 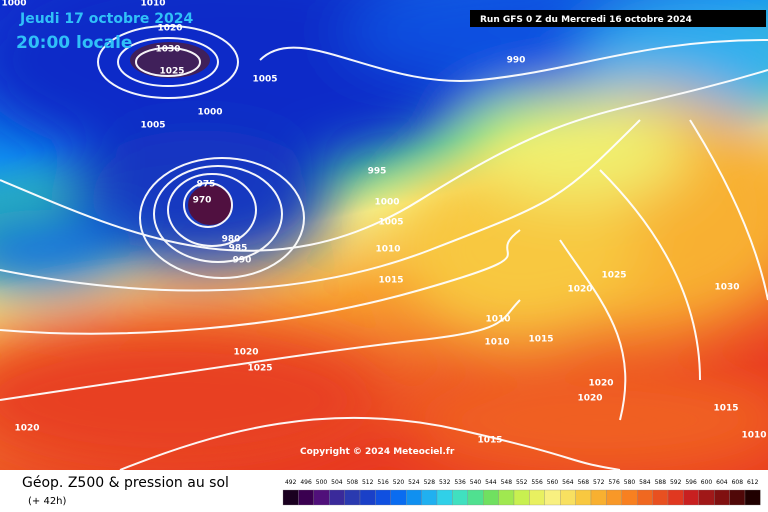 I want to click on legend-label: 524, so click(x=414, y=482).